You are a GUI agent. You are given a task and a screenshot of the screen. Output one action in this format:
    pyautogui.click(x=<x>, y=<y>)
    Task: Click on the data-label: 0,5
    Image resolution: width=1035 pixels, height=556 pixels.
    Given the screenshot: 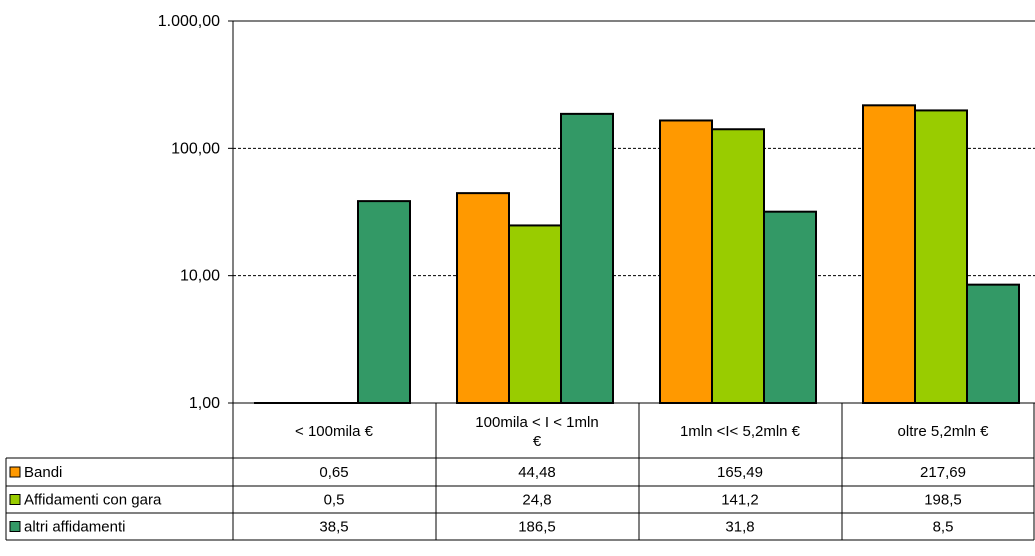 What is the action you would take?
    pyautogui.click(x=334, y=500)
    